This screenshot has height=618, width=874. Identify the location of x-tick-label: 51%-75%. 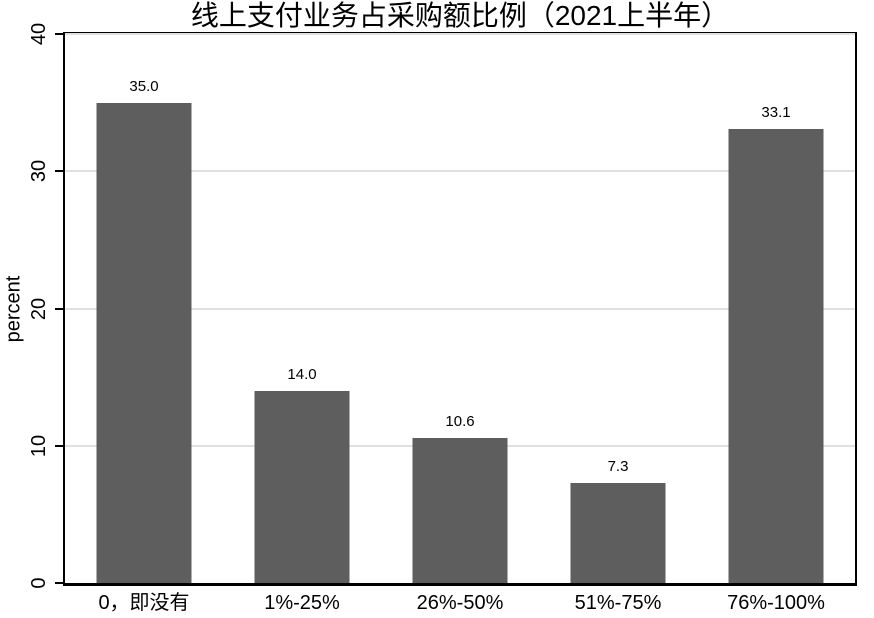
(618, 603).